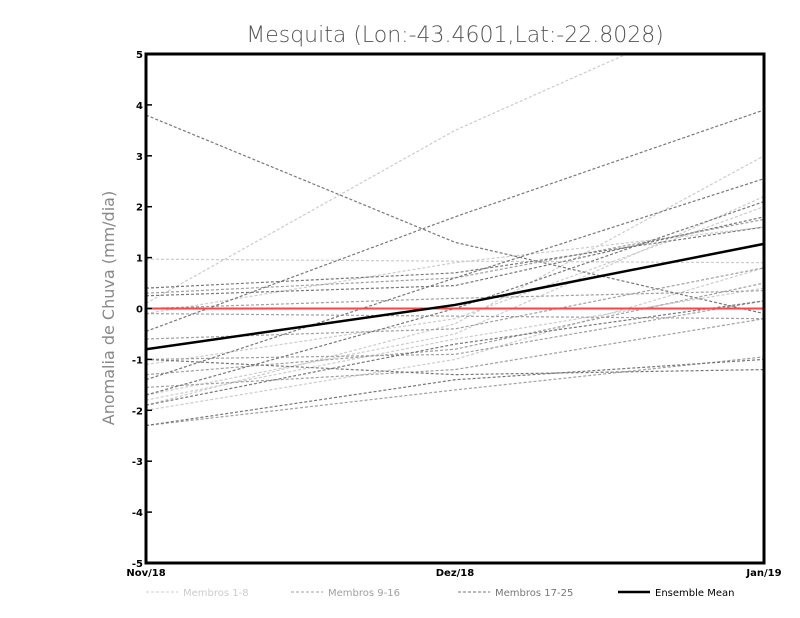  I want to click on legend-label-3: Membros 17-25, so click(534, 593).